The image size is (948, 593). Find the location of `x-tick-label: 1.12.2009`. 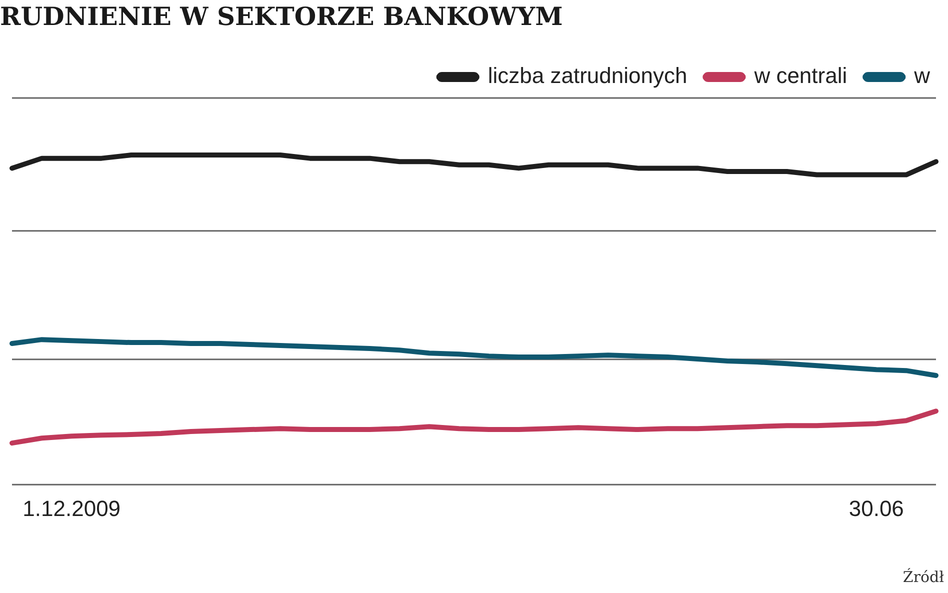

x-tick-label: 1.12.2009 is located at coordinates (71, 508).